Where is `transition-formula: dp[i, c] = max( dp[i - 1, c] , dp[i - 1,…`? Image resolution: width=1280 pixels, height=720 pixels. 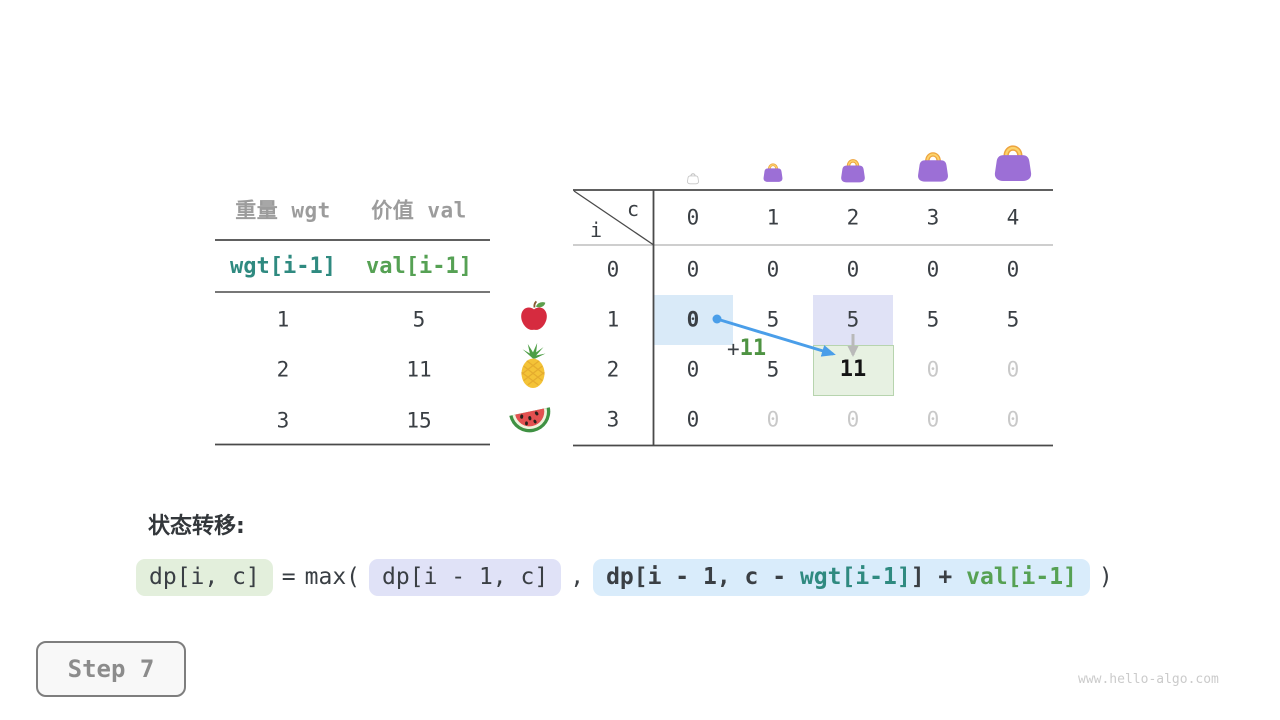
transition-formula: dp[i, c] = max( dp[i - 1, c] , dp[i - 1,… is located at coordinates (624, 577).